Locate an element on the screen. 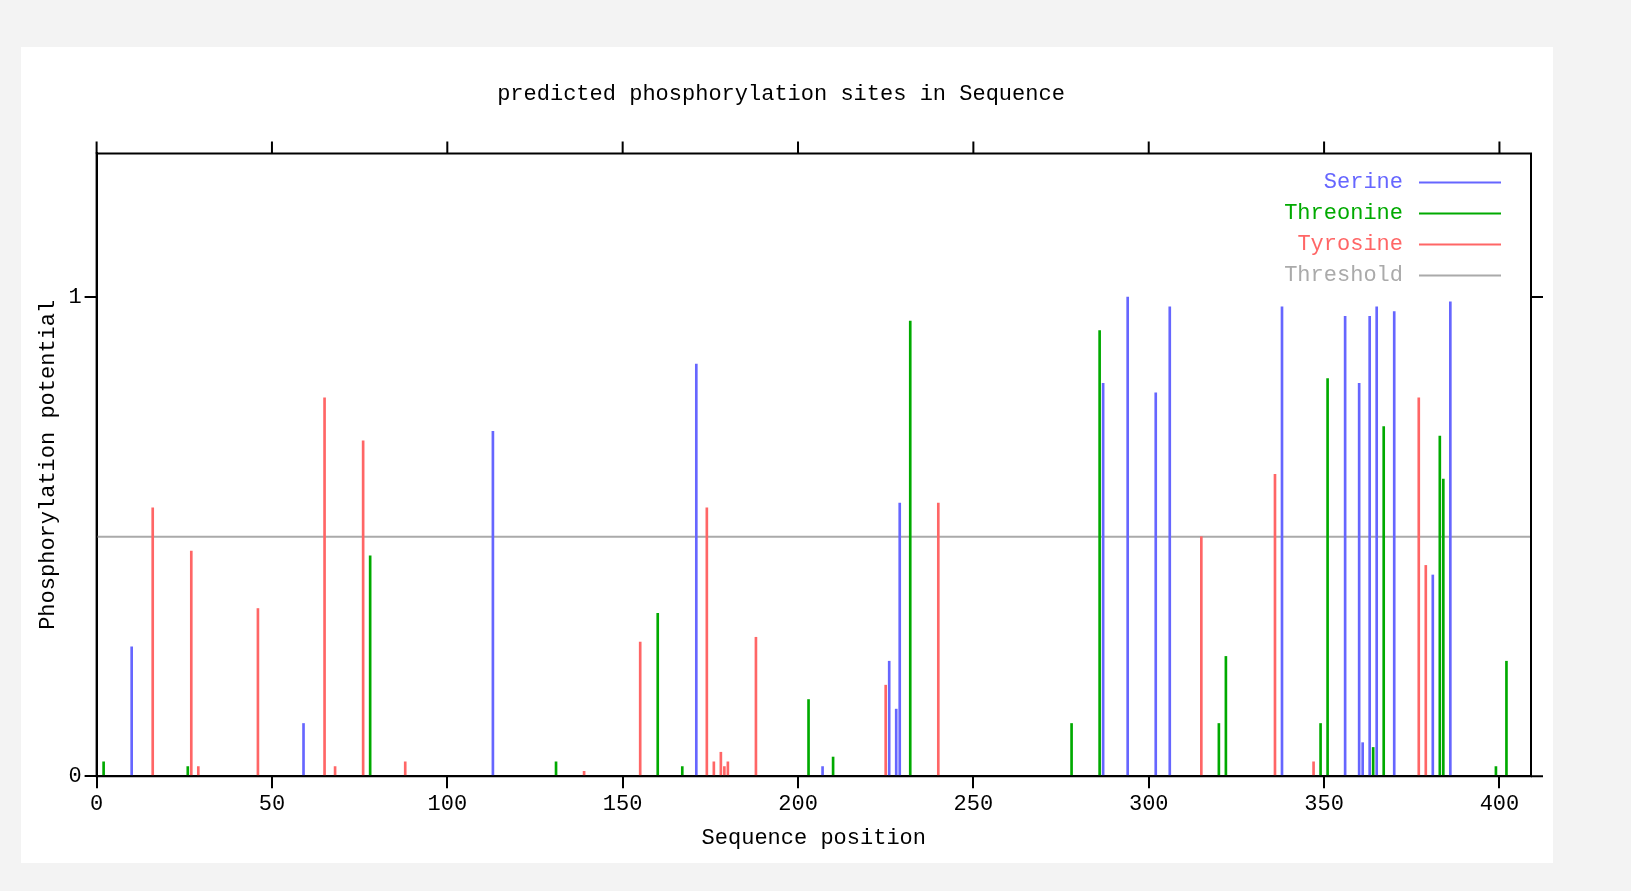 This screenshot has width=1631, height=891. x-tick-label: 0 is located at coordinates (97, 805).